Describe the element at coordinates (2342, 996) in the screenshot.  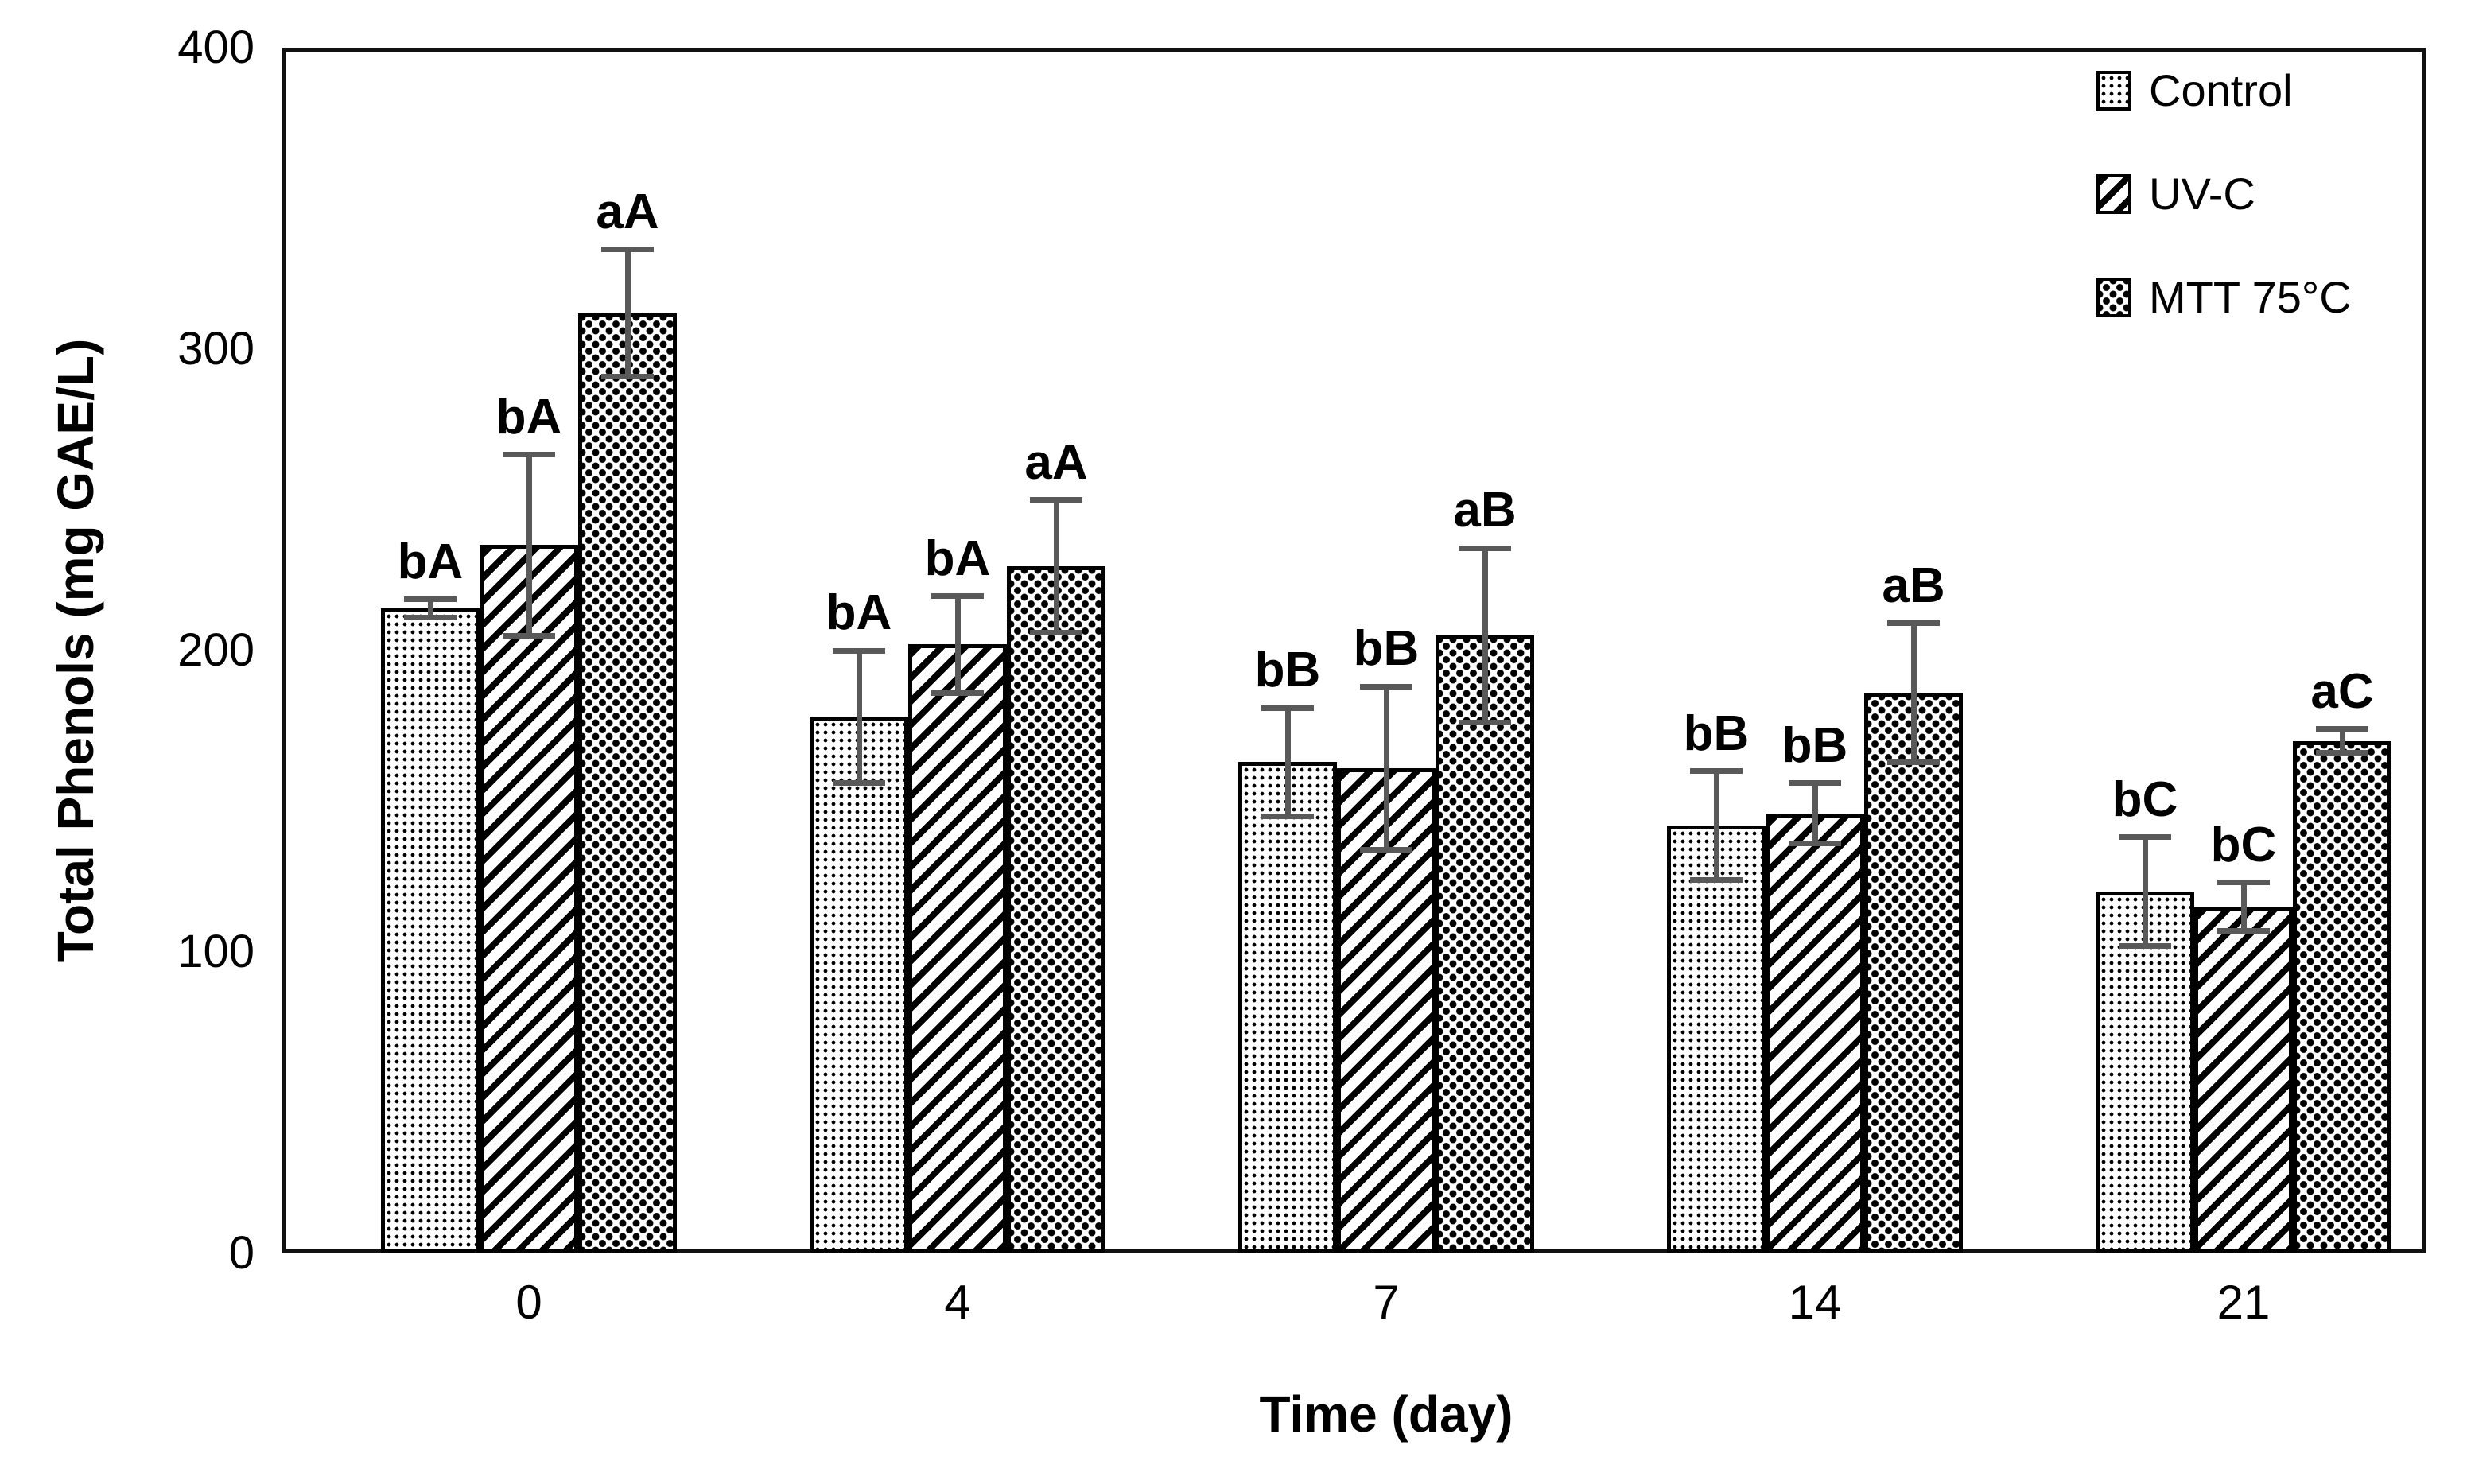
I see `bar-mtt-75-c-day21` at that location.